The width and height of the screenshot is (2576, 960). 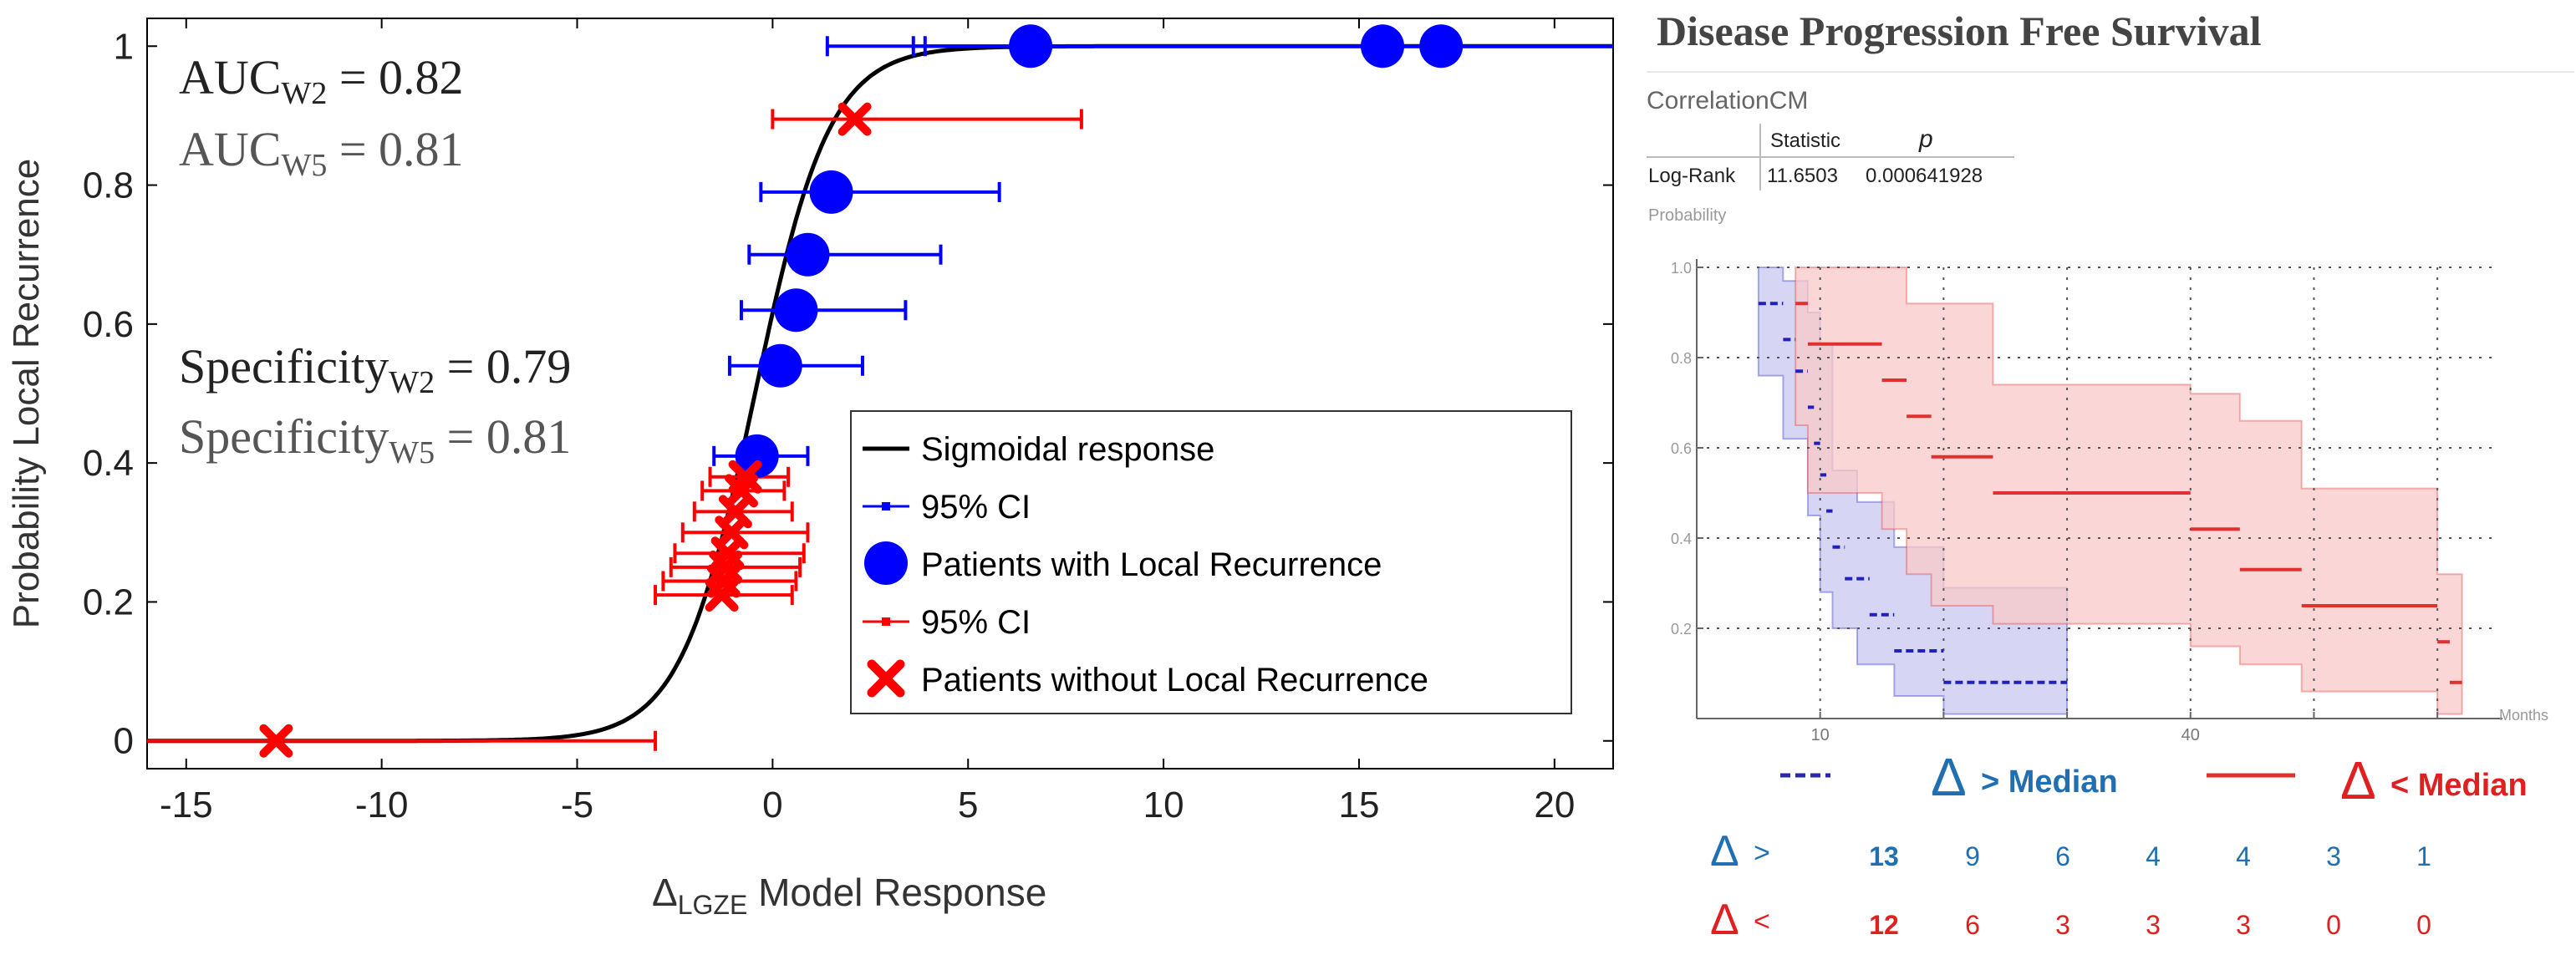 I want to click on right-xtick-label: 40, so click(x=2190, y=735).